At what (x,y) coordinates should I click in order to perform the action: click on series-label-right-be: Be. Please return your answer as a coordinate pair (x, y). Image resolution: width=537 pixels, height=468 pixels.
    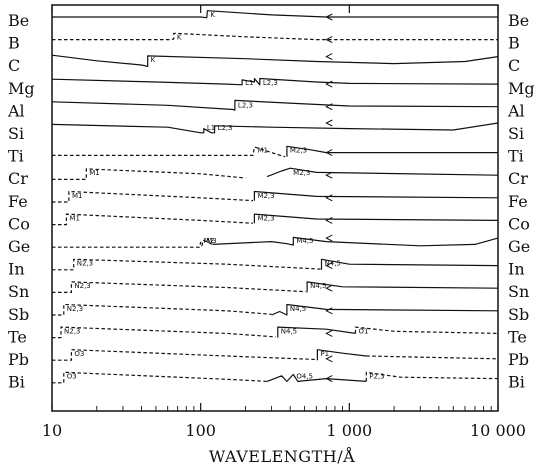
    Looking at the image, I should click on (518, 20).